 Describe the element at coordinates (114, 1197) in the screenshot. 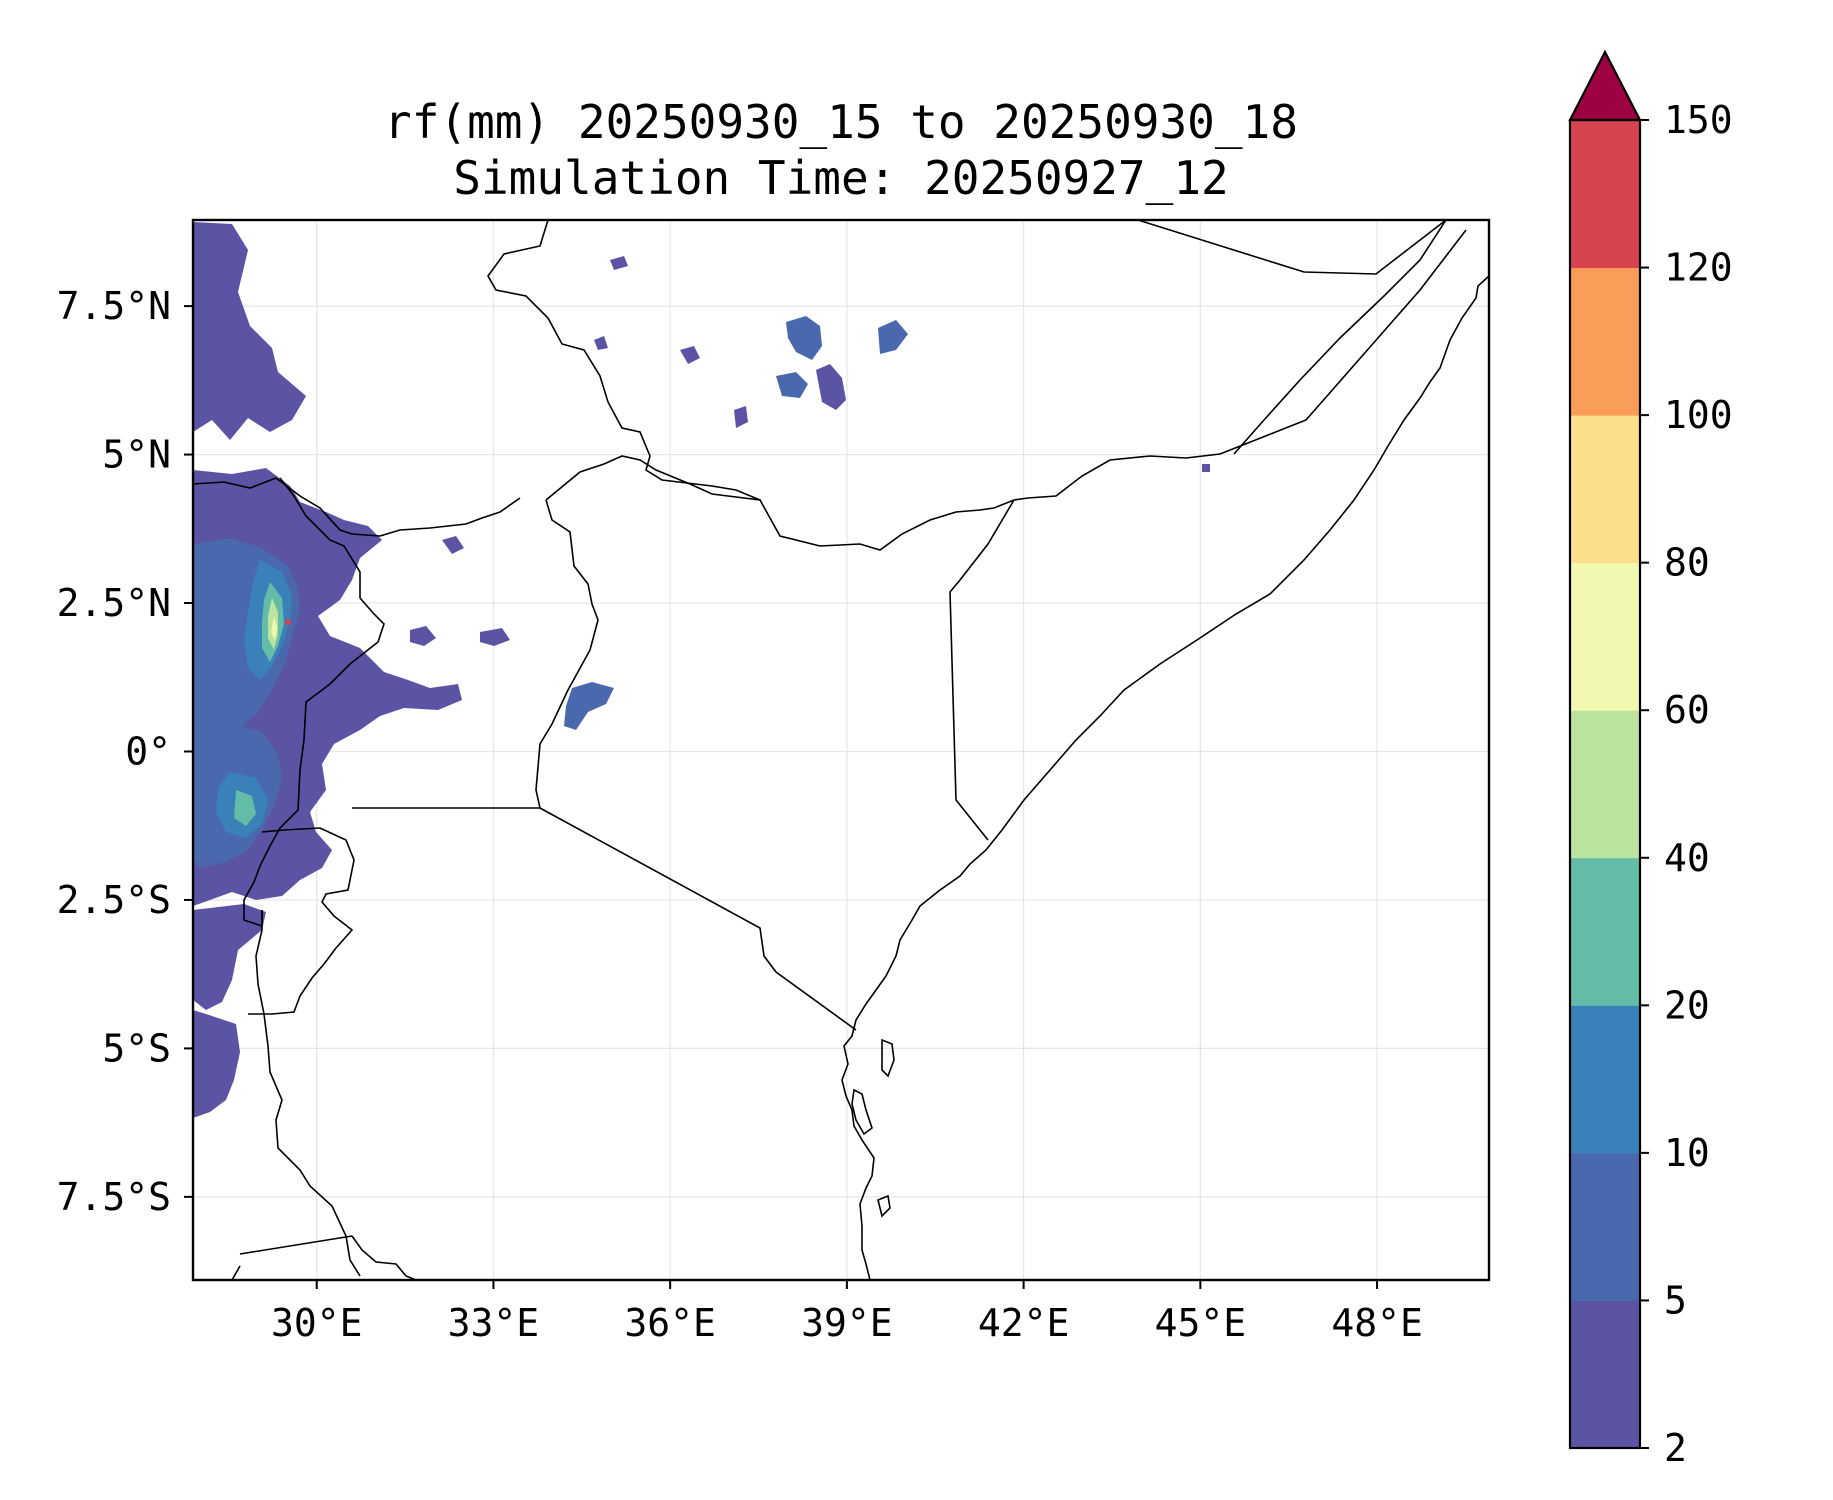

I see `lat-tick-label: 7.5°S` at that location.